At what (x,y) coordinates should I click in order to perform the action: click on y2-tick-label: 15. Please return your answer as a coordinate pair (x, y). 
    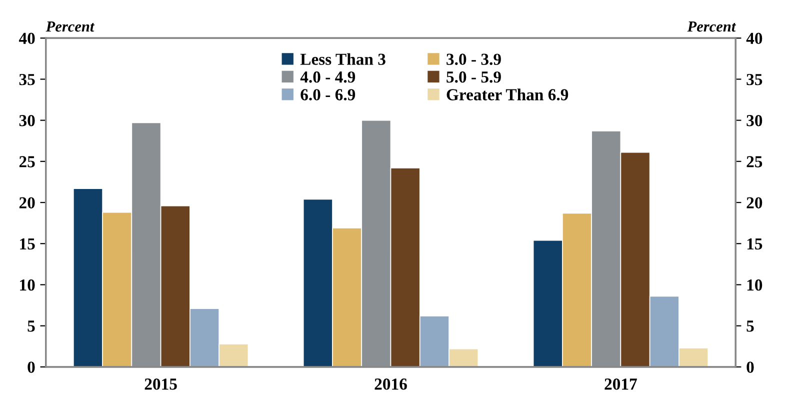
    Looking at the image, I should click on (754, 244).